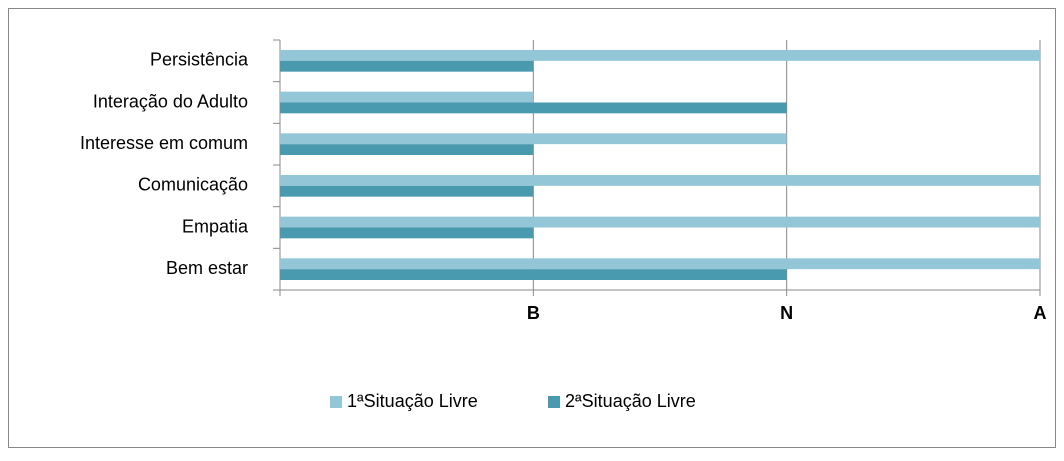 The height and width of the screenshot is (461, 1064). Describe the element at coordinates (630, 401) in the screenshot. I see `legend-label: 2ªSituação Livre` at that location.